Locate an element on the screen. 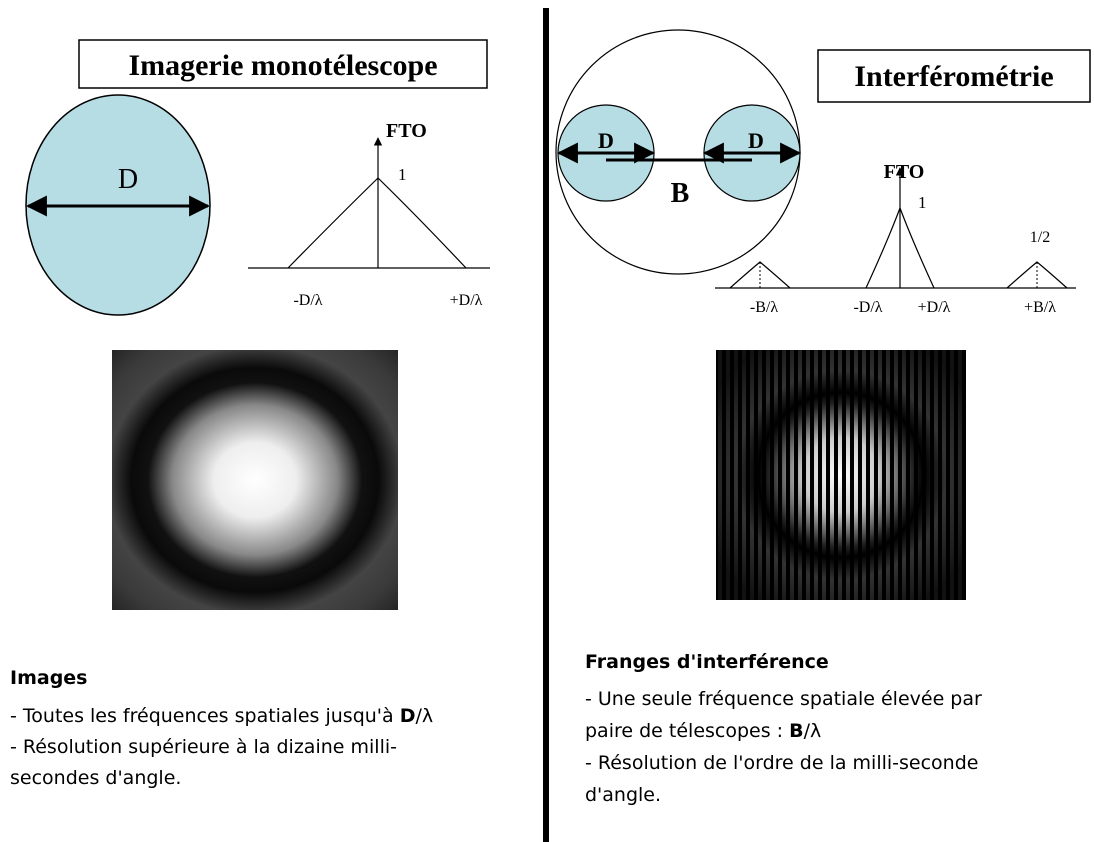  label: B is located at coordinates (680, 193).